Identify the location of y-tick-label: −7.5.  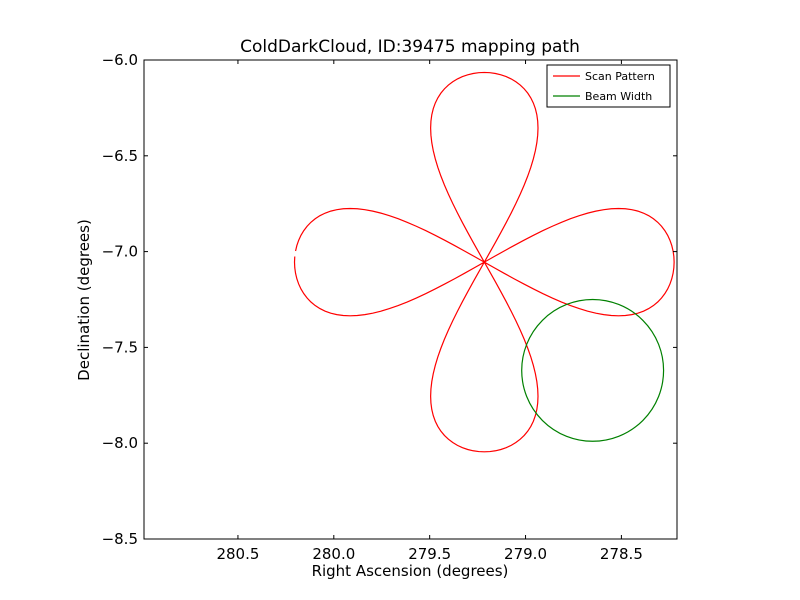
(120, 347).